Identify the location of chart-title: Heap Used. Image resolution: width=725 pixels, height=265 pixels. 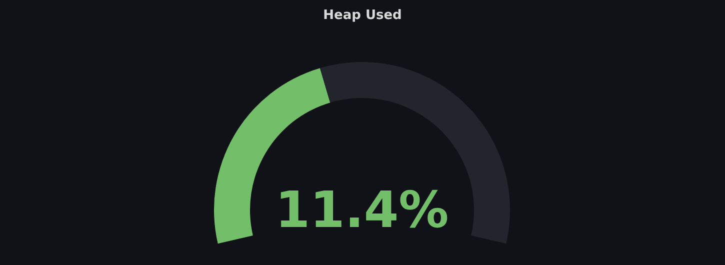
(362, 15).